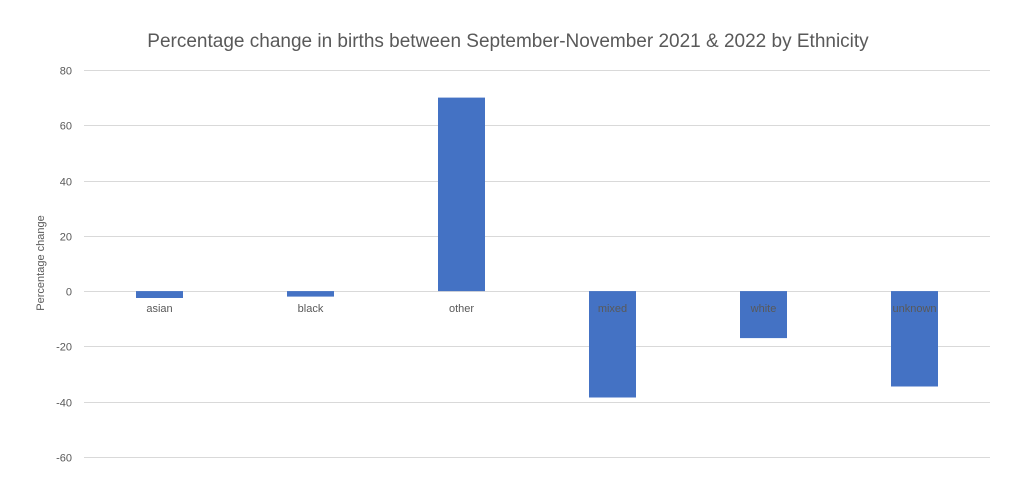 The image size is (1024, 499). What do you see at coordinates (69, 293) in the screenshot?
I see `y-tick-label: 0` at bounding box center [69, 293].